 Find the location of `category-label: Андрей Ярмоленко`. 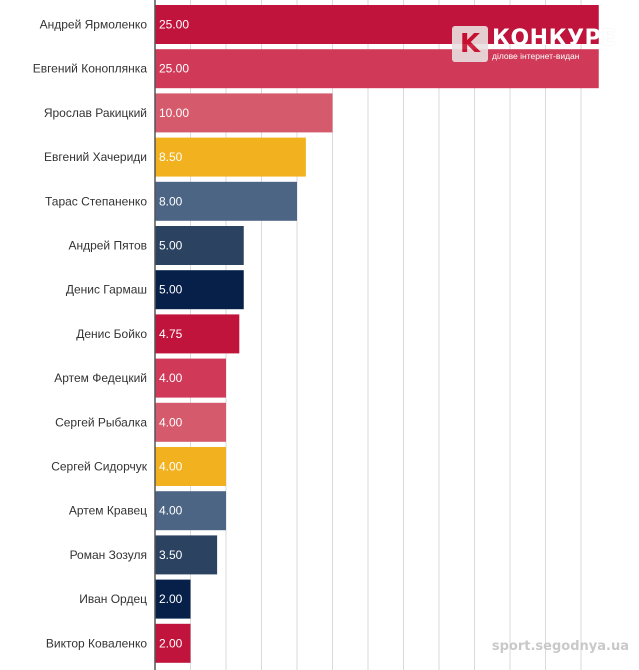

category-label: Андрей Ярмоленко is located at coordinates (94, 25).